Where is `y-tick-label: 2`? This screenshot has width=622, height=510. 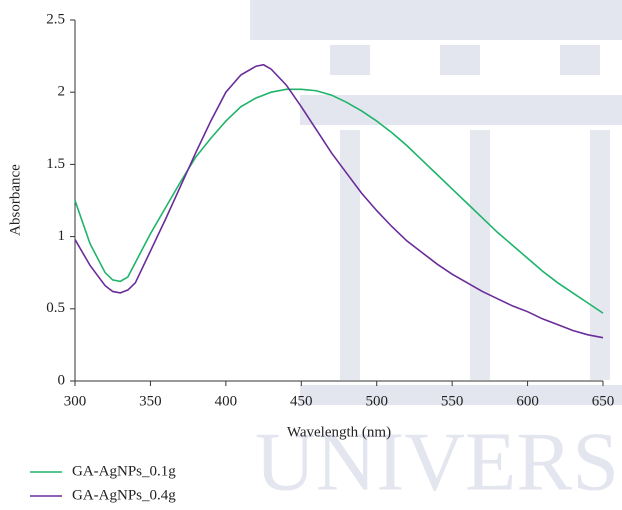 y-tick-label: 2 is located at coordinates (62, 92).